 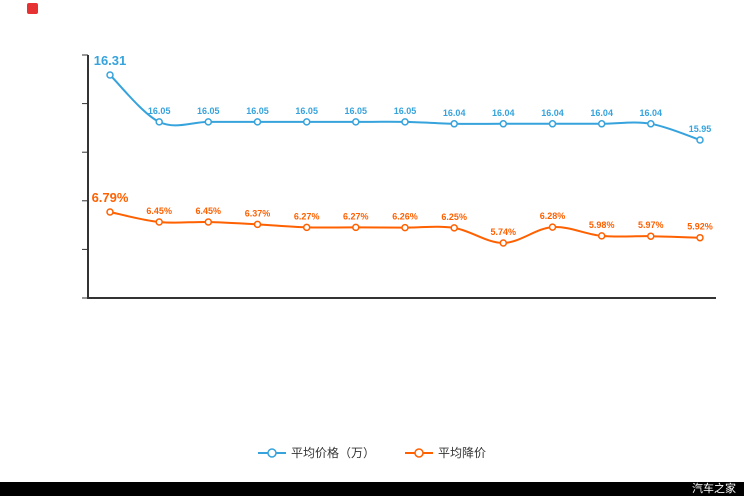 What do you see at coordinates (504, 232) in the screenshot?
I see `svg-text: 5.74%` at bounding box center [504, 232].